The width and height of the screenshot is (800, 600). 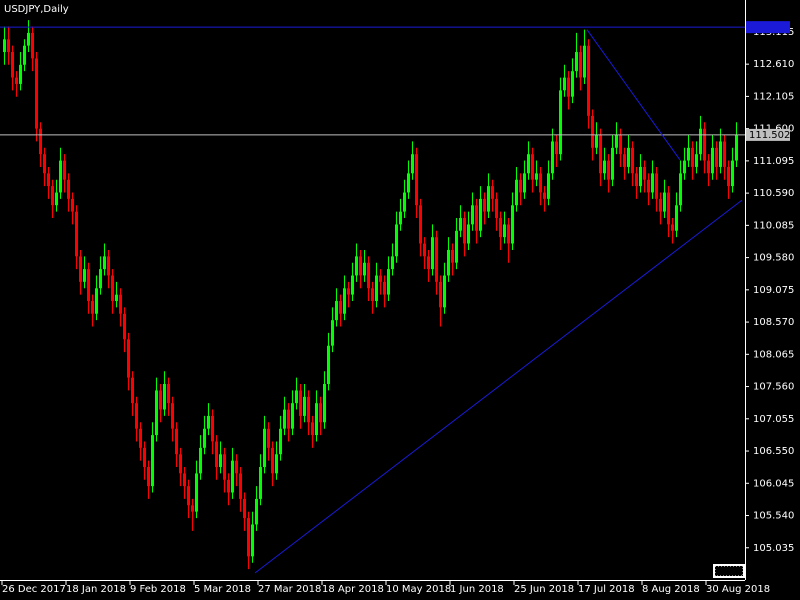 What do you see at coordinates (289, 589) in the screenshot?
I see `x-tick-label: 27 Mar 2018` at bounding box center [289, 589].